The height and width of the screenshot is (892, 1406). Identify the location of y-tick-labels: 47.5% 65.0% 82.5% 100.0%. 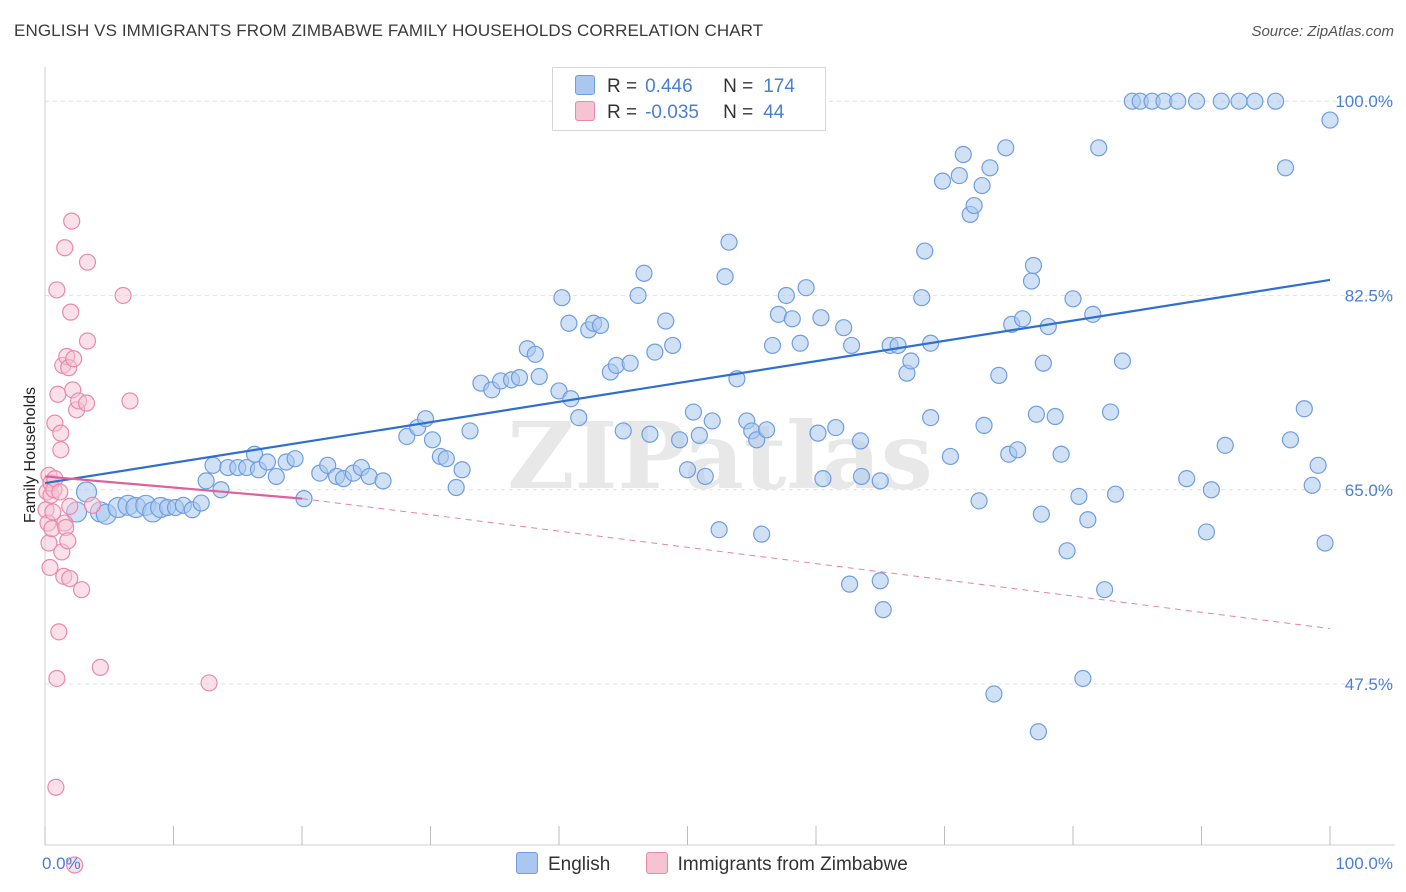
(1364, 393).